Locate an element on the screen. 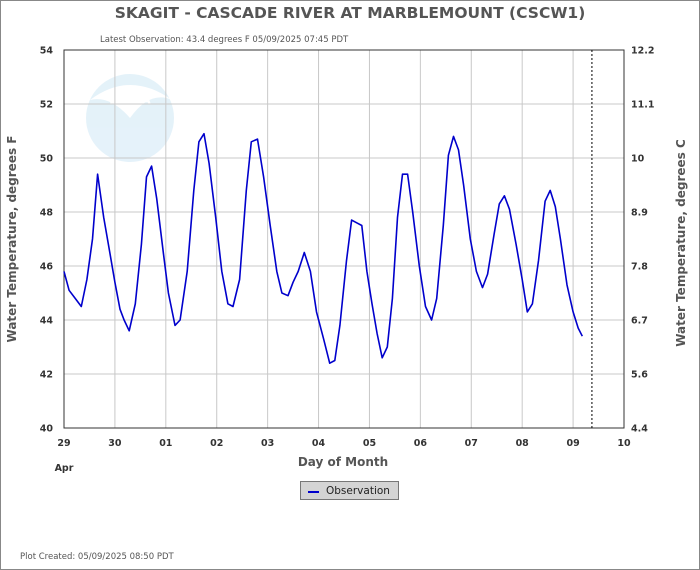 The width and height of the screenshot is (700, 570). y-tick-label-left: 54 is located at coordinates (47, 51).